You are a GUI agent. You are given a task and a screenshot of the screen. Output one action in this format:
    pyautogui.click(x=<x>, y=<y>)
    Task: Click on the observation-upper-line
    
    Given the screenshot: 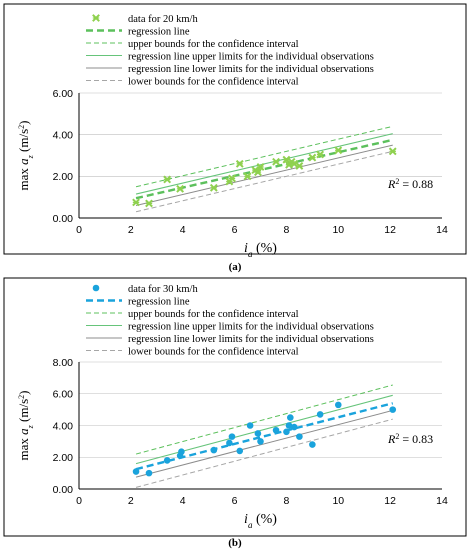 What is the action you would take?
    pyautogui.click(x=264, y=164)
    